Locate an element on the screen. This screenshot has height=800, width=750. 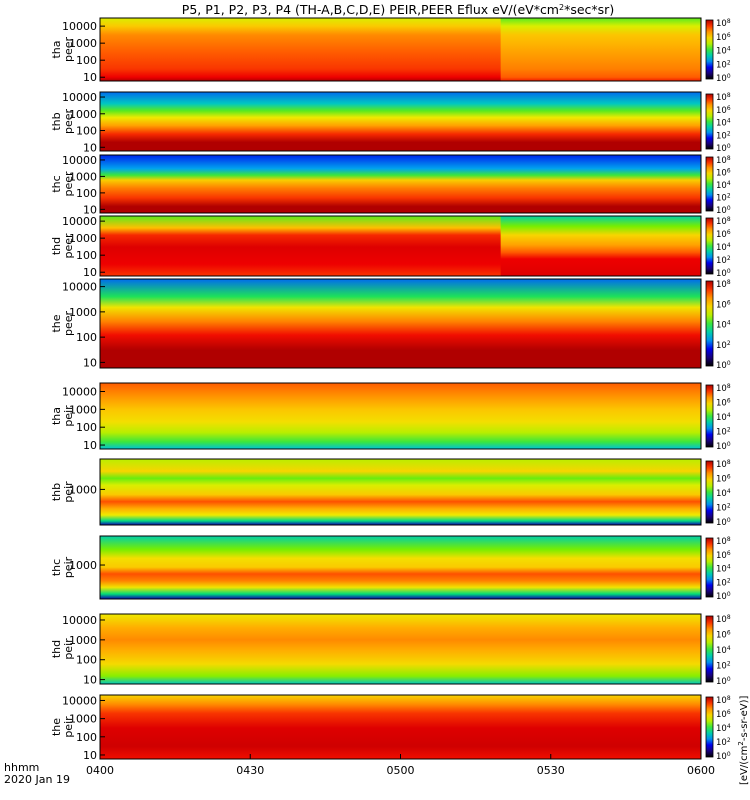
time-axis: 0400 0430 0500 0530 0600 is located at coordinates (400, 765).